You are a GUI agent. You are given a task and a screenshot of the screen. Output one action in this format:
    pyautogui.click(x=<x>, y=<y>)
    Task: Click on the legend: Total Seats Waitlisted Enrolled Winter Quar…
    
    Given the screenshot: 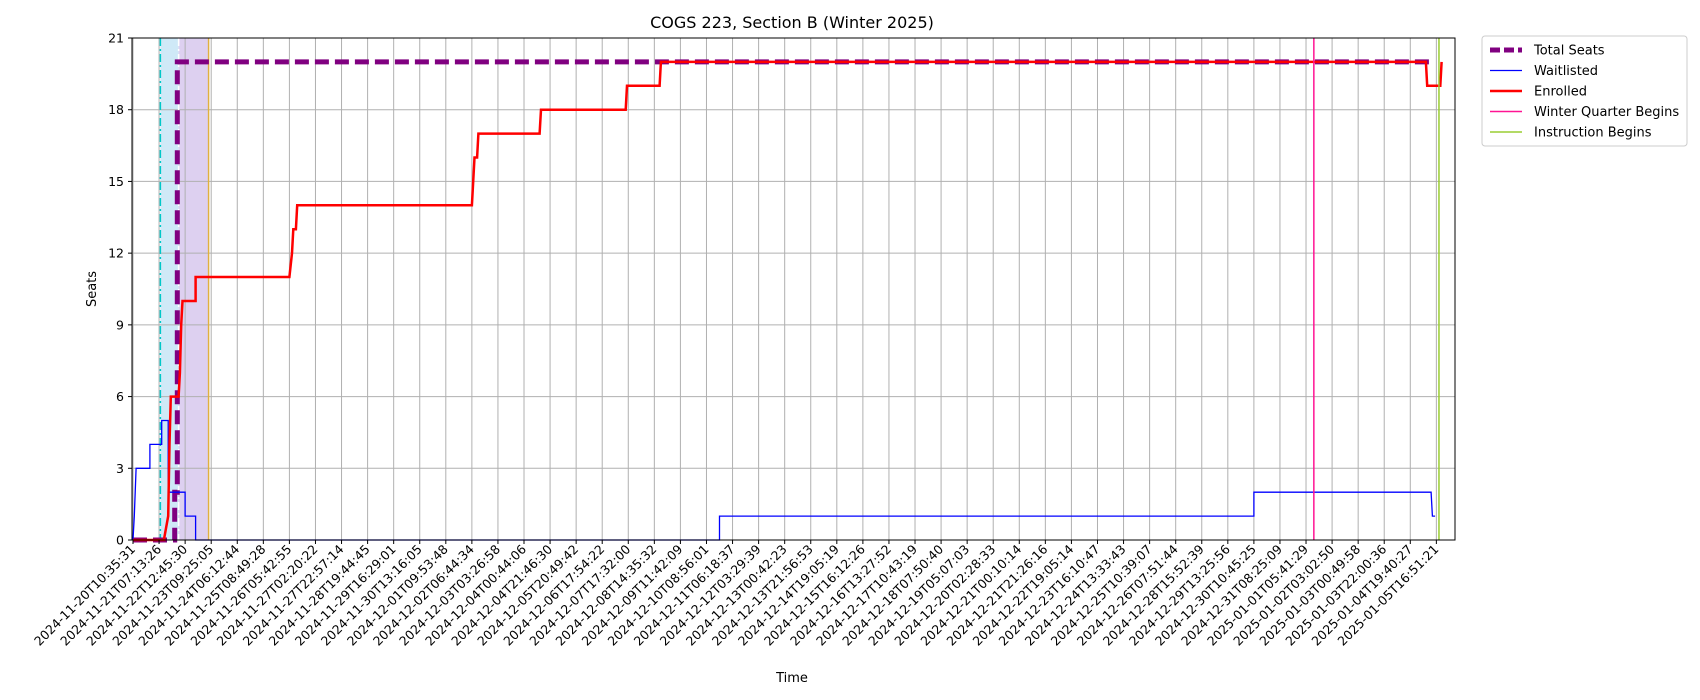 What is the action you would take?
    pyautogui.click(x=1584, y=91)
    